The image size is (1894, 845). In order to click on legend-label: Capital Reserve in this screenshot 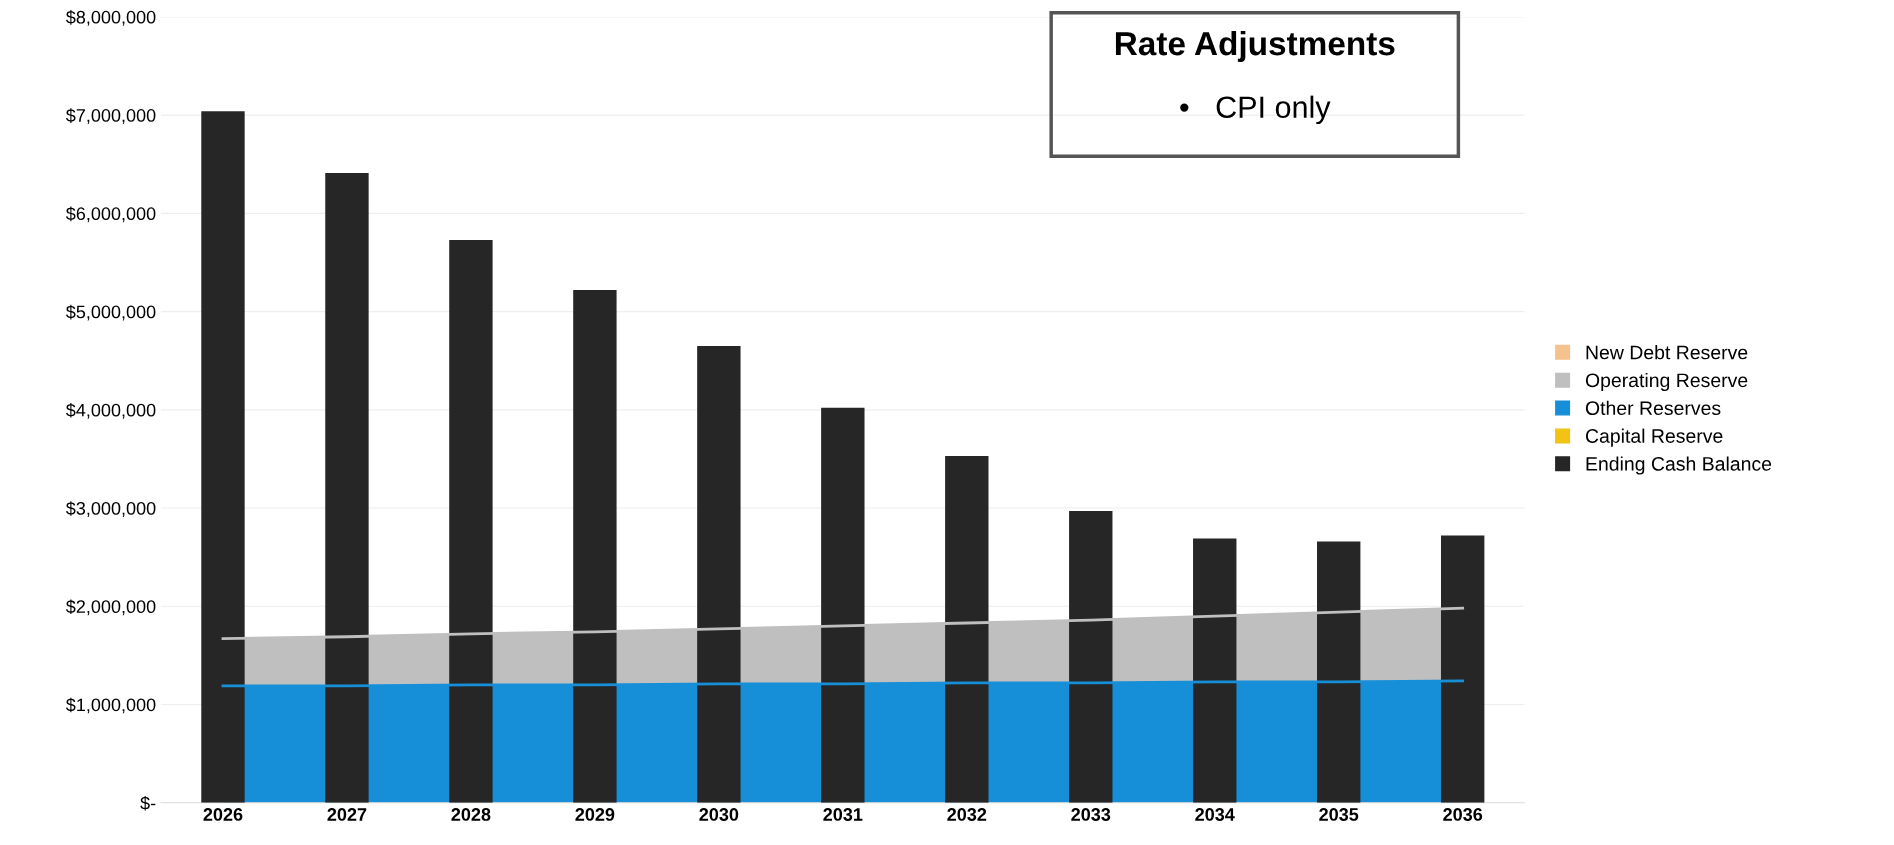, I will do `click(1654, 437)`.